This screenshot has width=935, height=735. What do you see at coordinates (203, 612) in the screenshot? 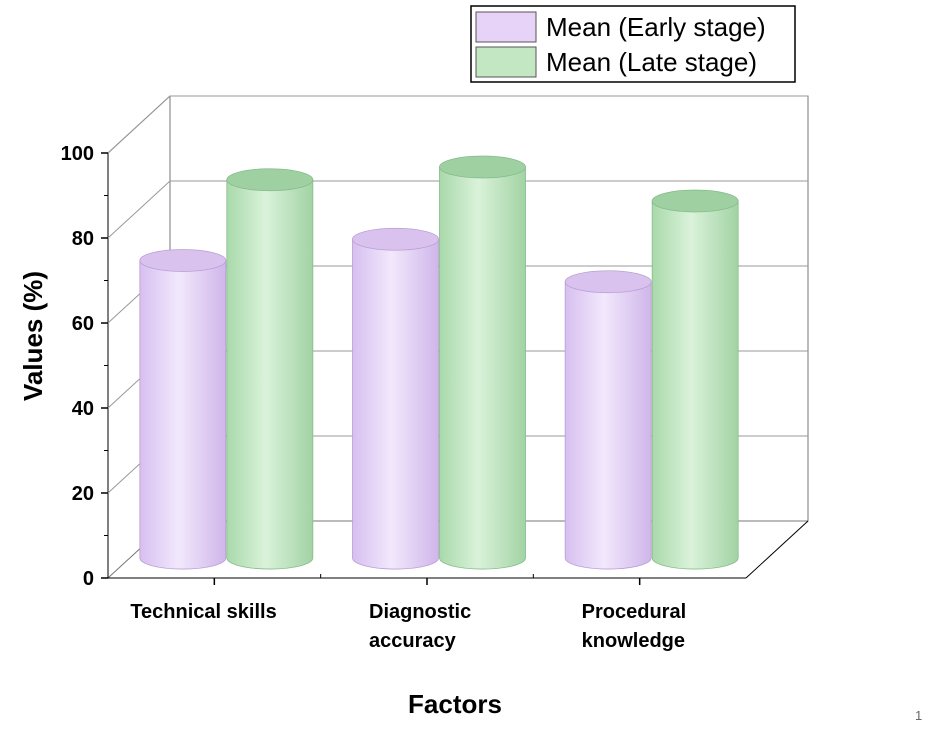
I see `x-category-label: Technical skills` at bounding box center [203, 612].